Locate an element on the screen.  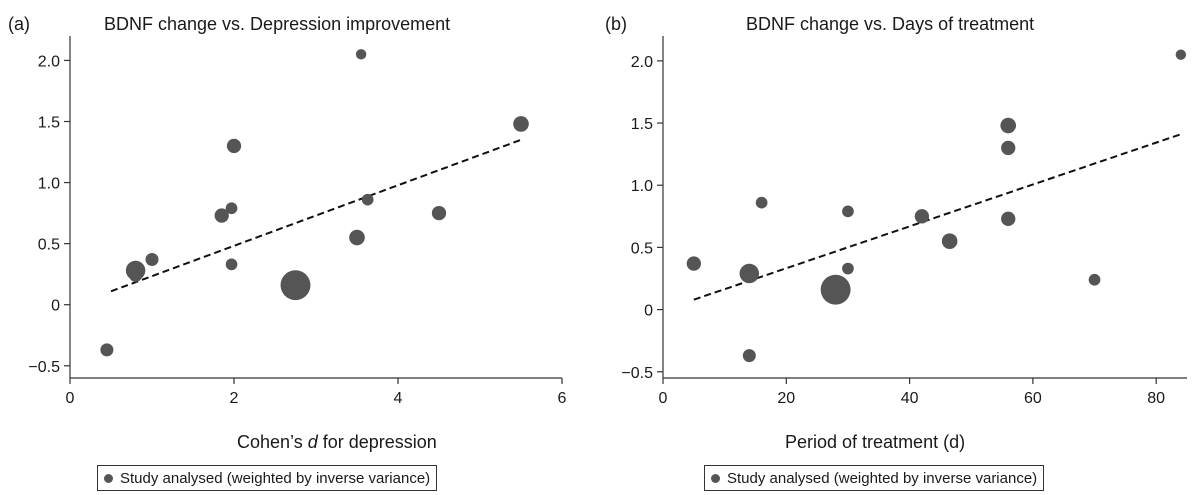
x-tick-label: 4 is located at coordinates (398, 398).